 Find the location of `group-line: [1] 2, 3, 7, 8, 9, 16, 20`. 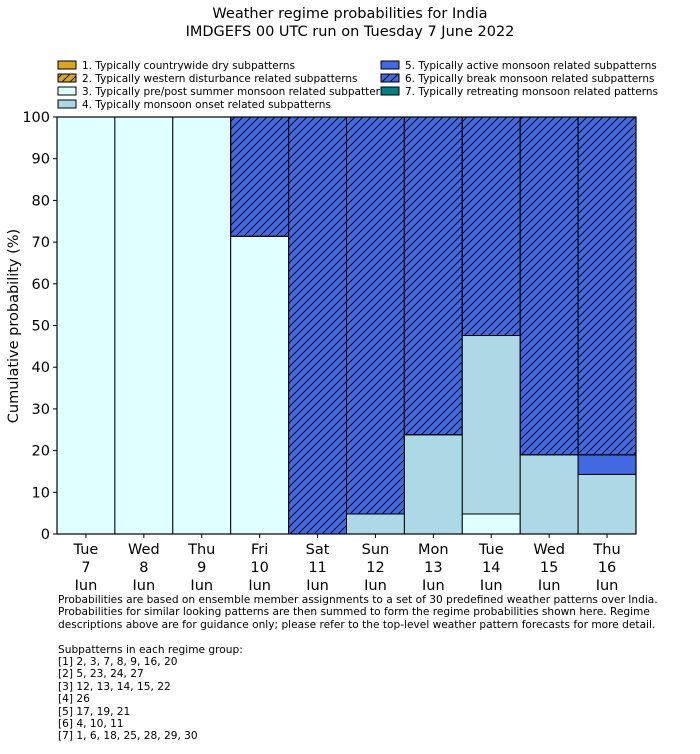

group-line: [1] 2, 3, 7, 8, 9, 16, 20 is located at coordinates (118, 661).